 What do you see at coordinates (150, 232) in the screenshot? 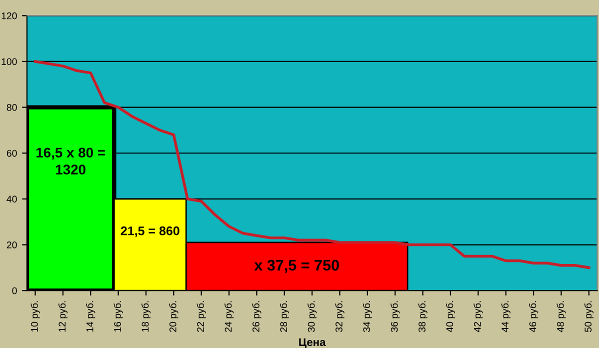
I see `annotation: 21,5 = 860` at bounding box center [150, 232].